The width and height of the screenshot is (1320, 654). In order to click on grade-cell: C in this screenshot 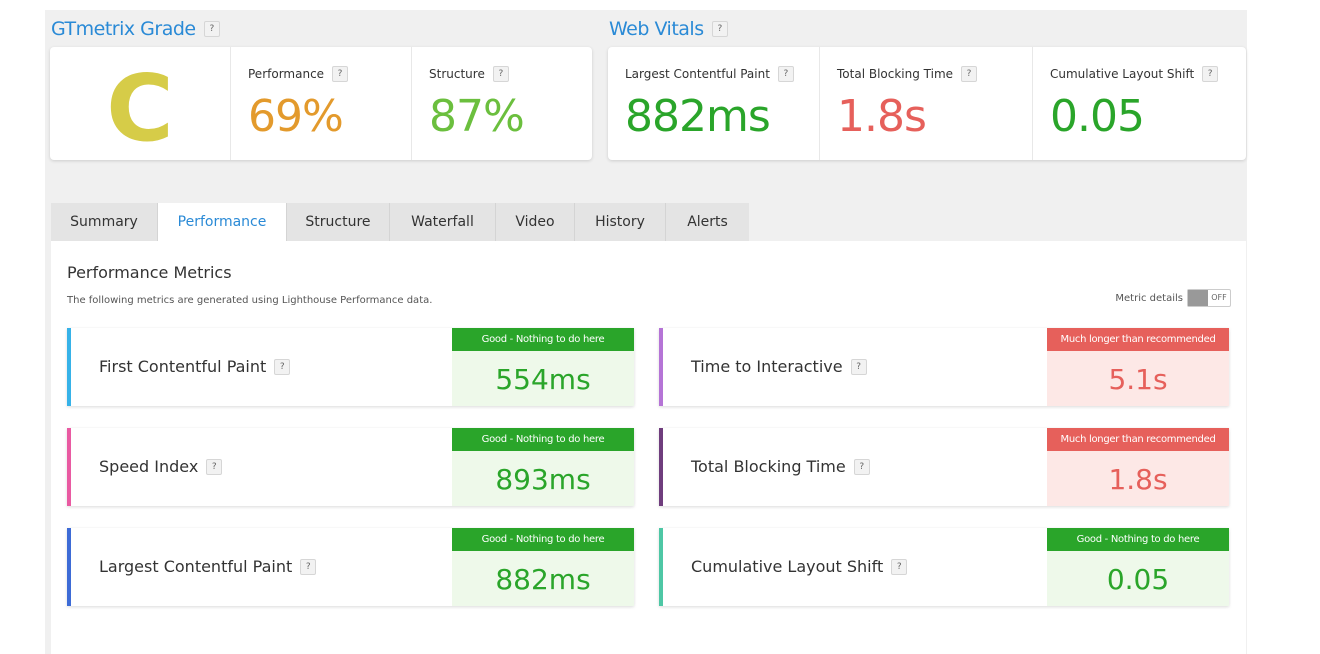, I will do `click(140, 103)`.